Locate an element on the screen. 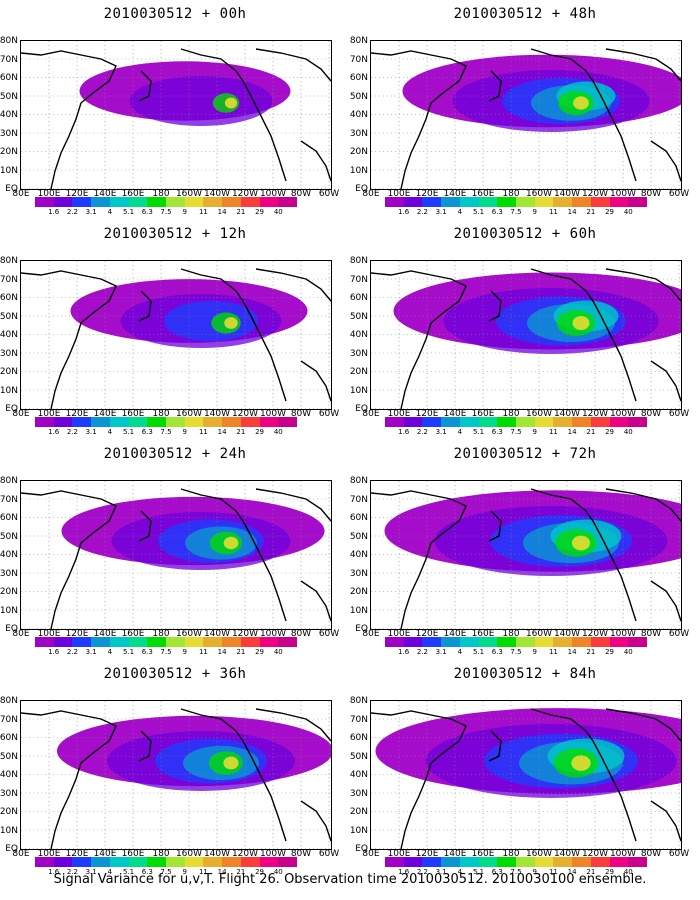 The width and height of the screenshot is (700, 900). longitude-label: 100E is located at coordinates (49, 634).